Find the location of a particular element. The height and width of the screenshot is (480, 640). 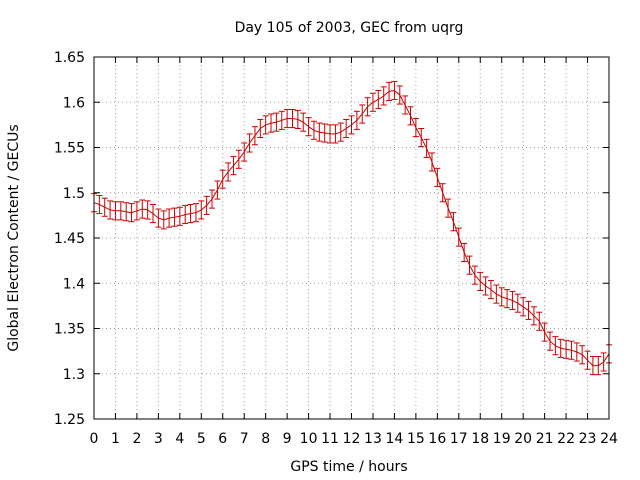

x-tick-label: 6 is located at coordinates (222, 439).